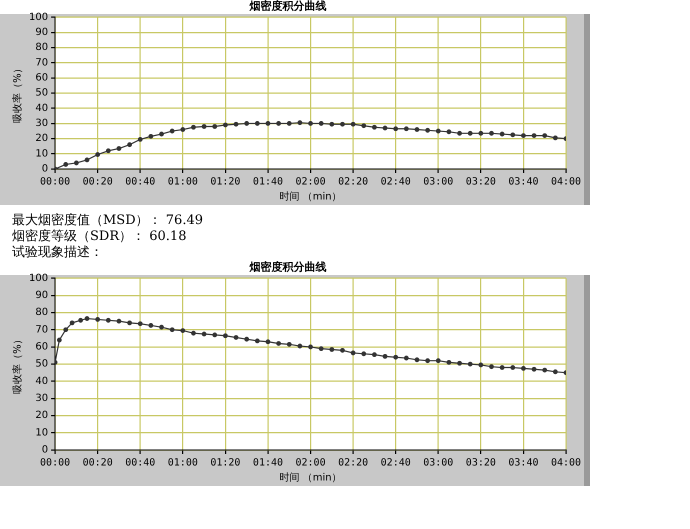 The image size is (690, 529). Describe the element at coordinates (481, 182) in the screenshot. I see `x-tick-label: 03:20` at that location.